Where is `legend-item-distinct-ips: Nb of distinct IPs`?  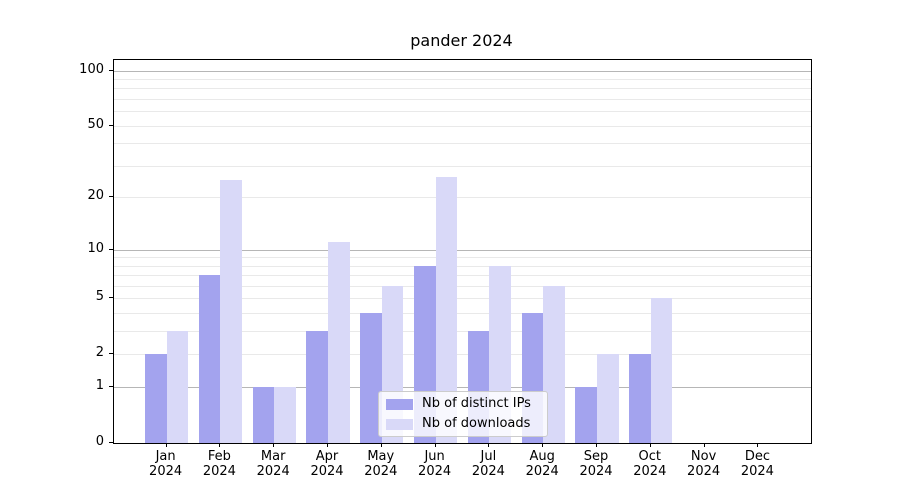 legend-item-distinct-ips: Nb of distinct IPs is located at coordinates (463, 404).